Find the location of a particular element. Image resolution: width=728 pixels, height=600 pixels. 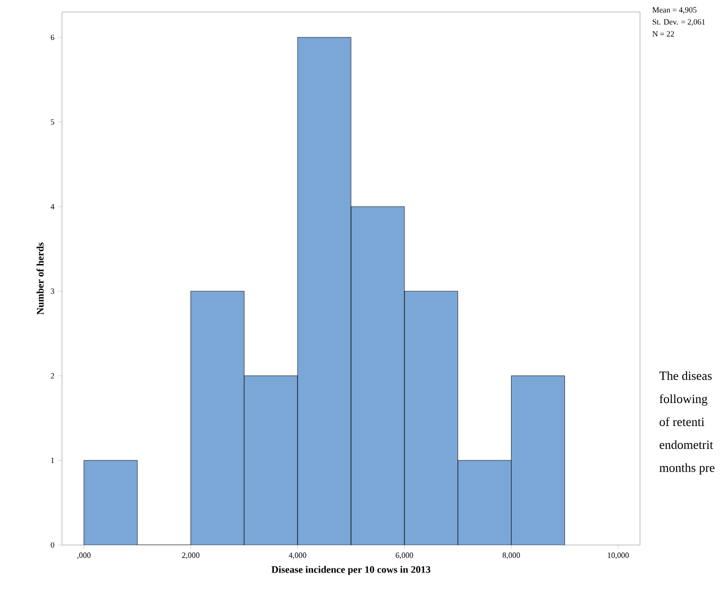

text: following is located at coordinates (684, 400).